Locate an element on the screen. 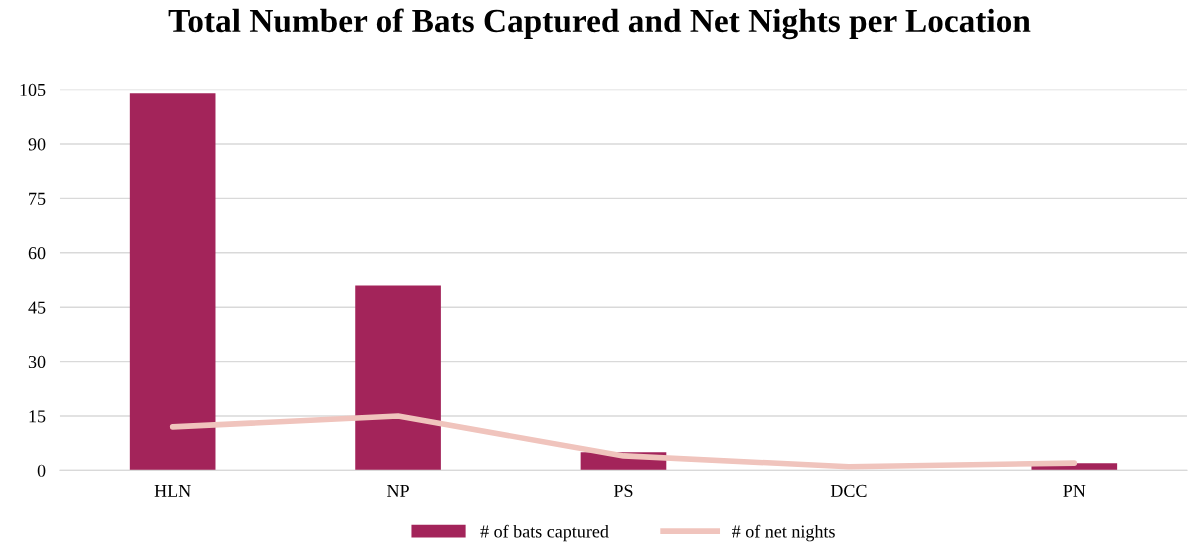 This screenshot has height=560, width=1199. y-tick-label: 90 is located at coordinates (37, 144).